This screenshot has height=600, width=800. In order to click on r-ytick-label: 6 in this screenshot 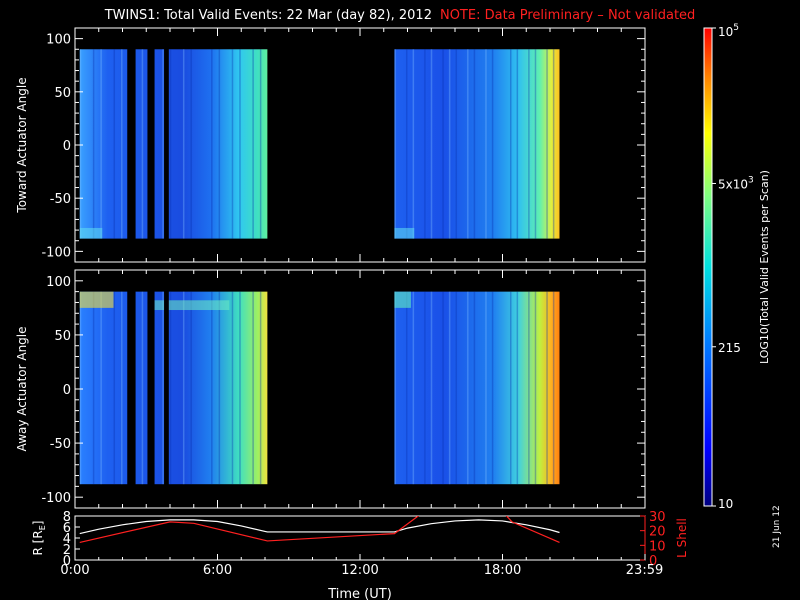, I will do `click(67, 528)`.